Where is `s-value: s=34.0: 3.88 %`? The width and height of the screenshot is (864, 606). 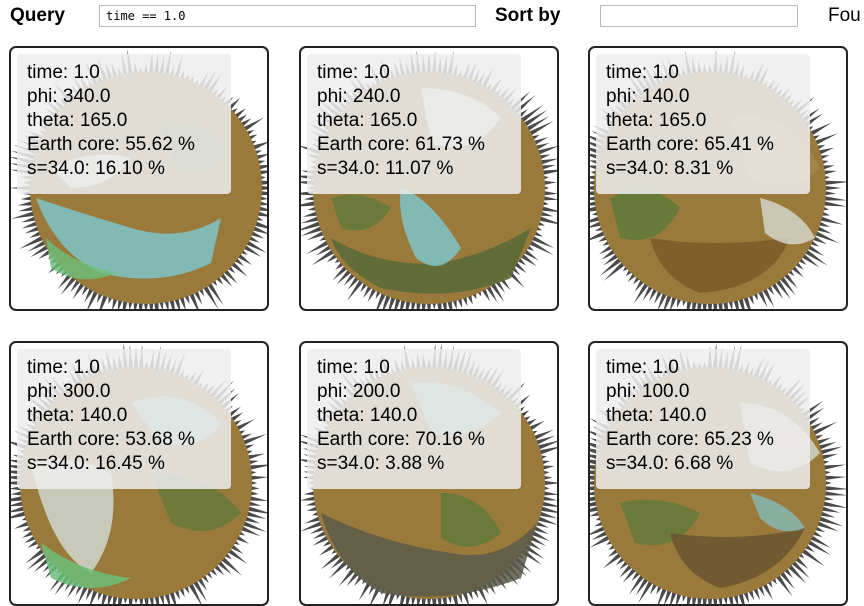 s-value: s=34.0: 3.88 % is located at coordinates (381, 463).